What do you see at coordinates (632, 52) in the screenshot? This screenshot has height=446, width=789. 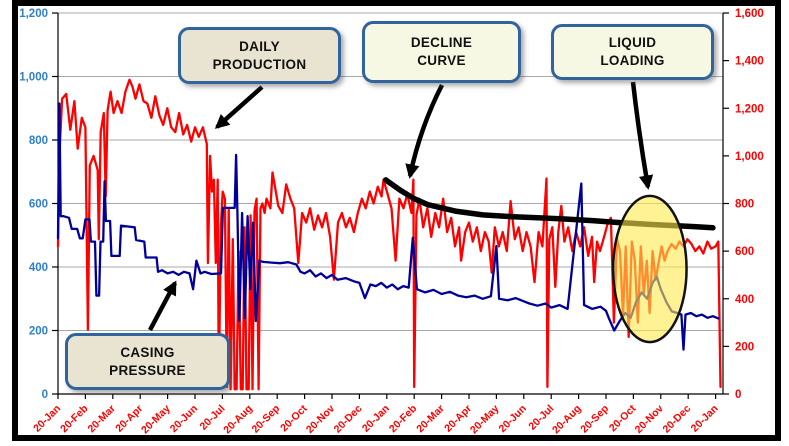 I see `callout-liquid-loading: LIQUID LOADING` at bounding box center [632, 52].